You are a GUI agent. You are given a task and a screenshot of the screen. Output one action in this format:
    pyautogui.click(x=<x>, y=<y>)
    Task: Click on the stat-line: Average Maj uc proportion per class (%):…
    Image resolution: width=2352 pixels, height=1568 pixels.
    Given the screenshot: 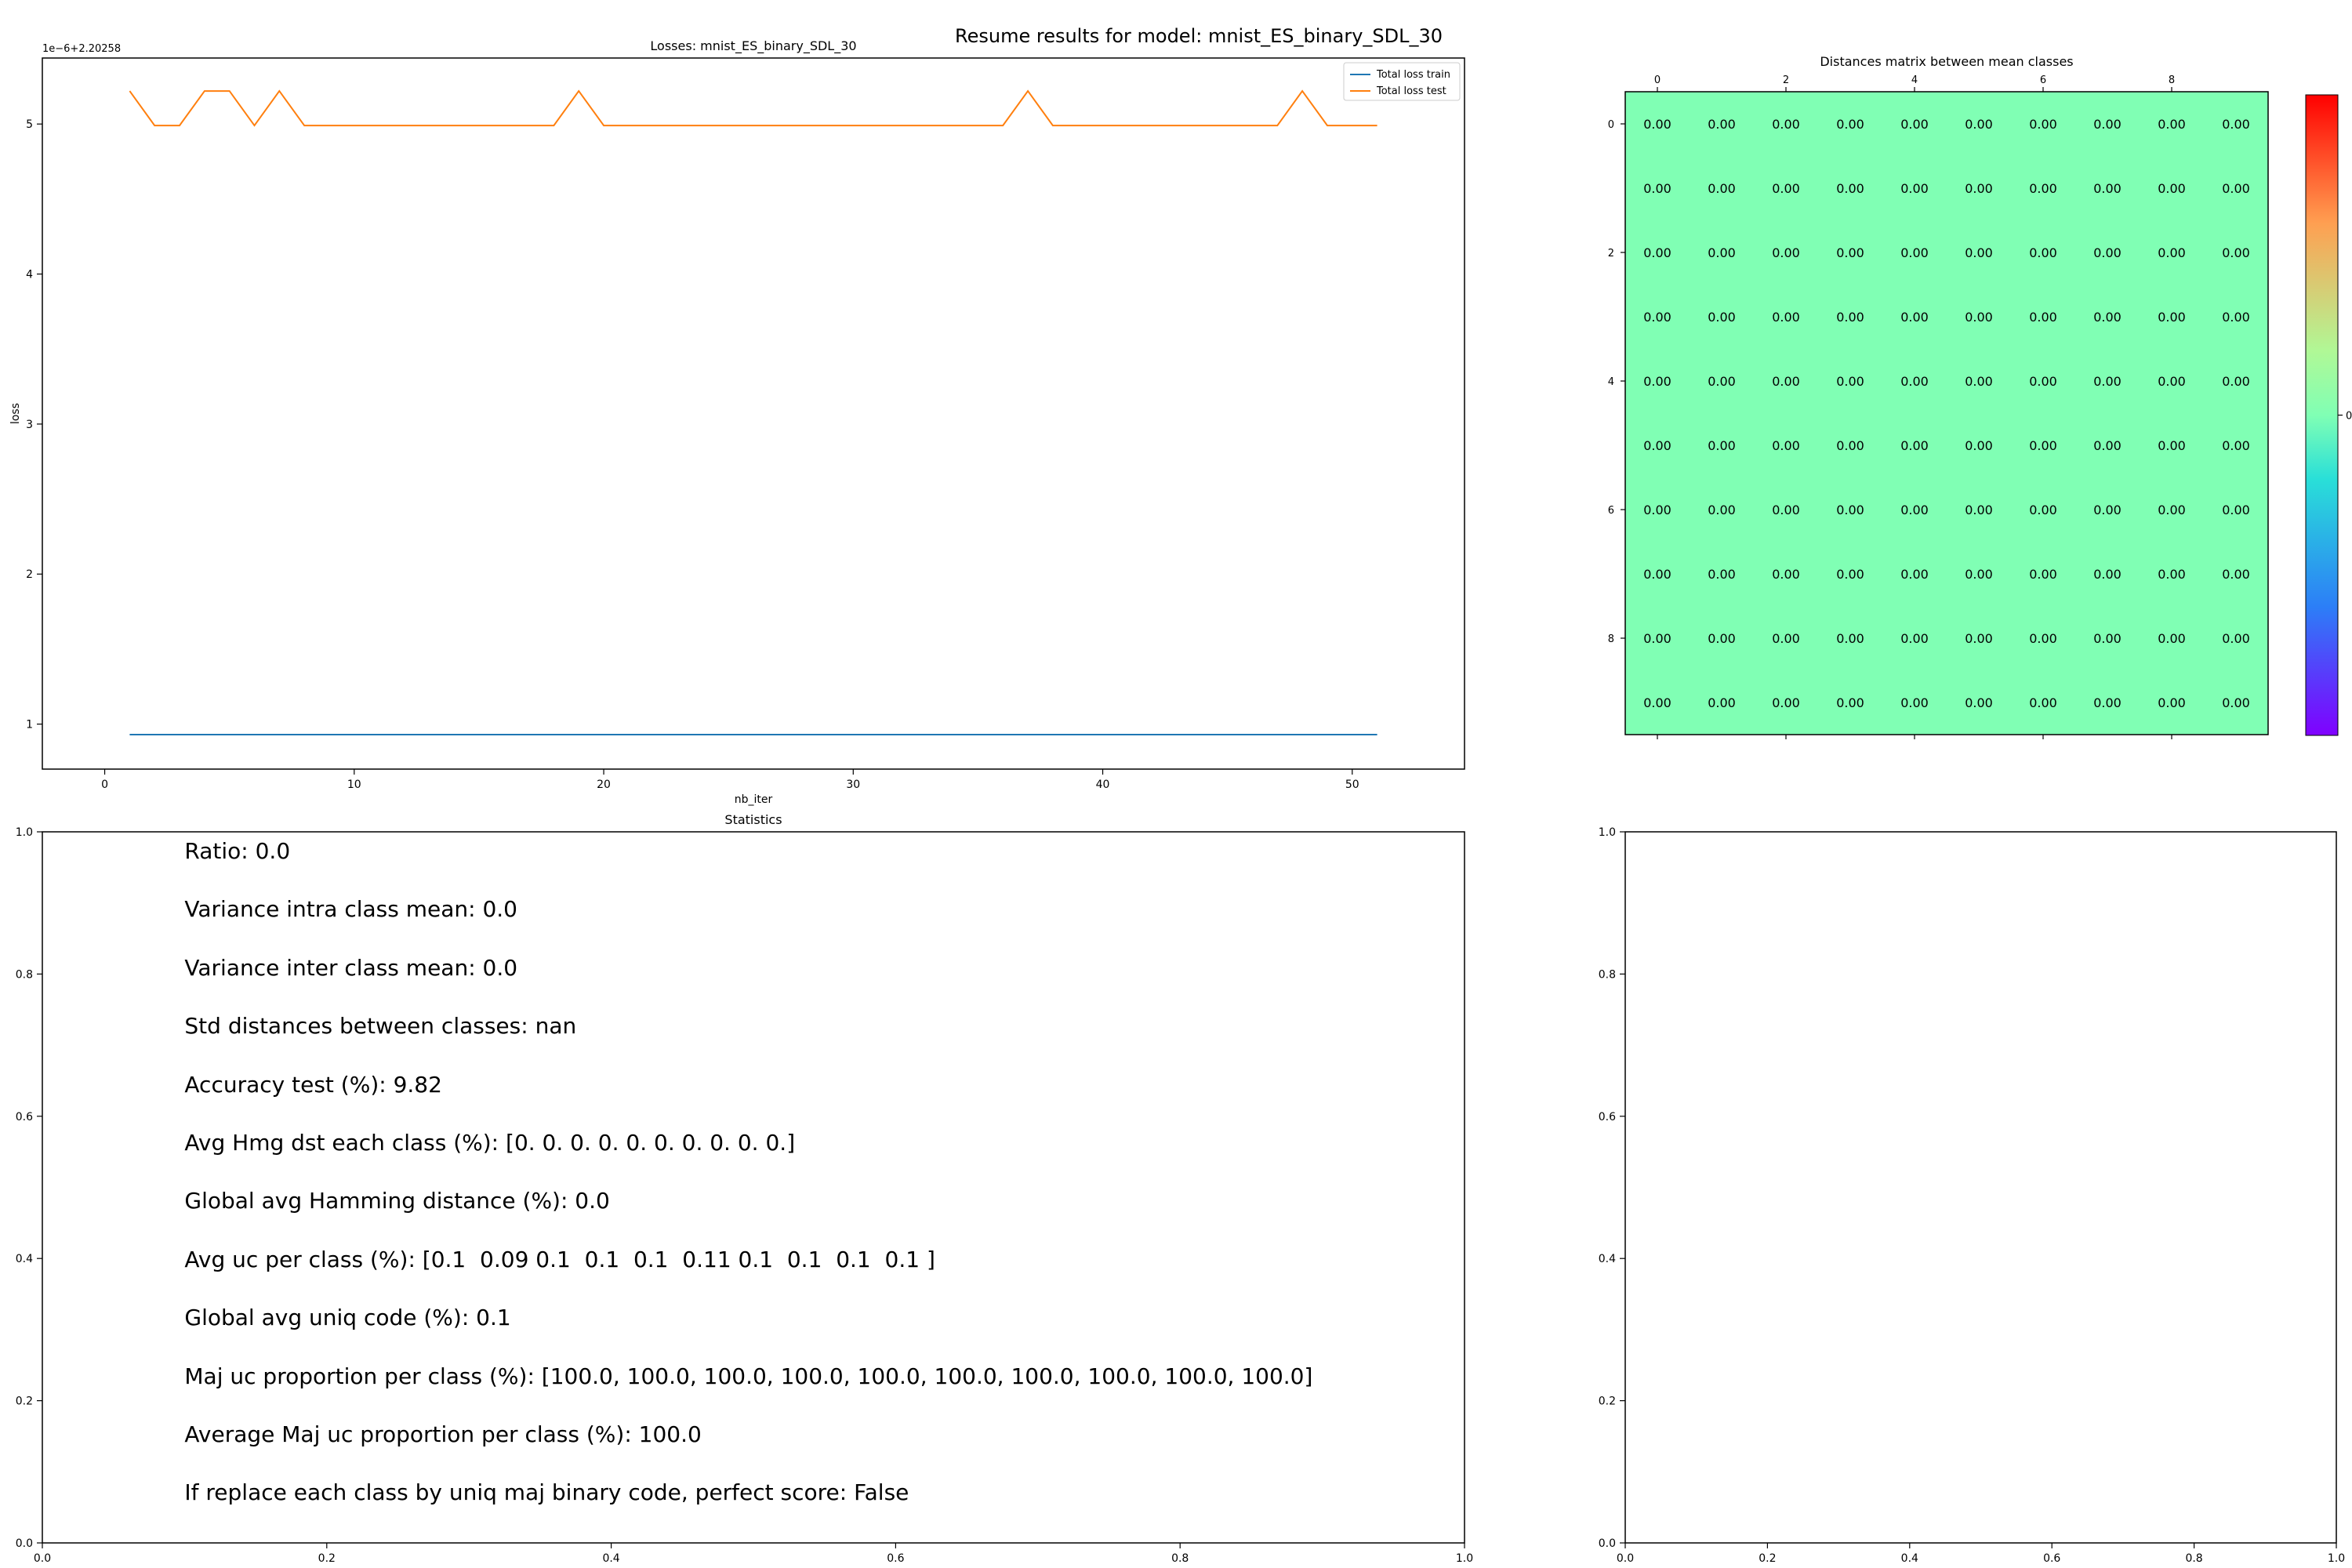 What is the action you would take?
    pyautogui.click(x=443, y=1434)
    